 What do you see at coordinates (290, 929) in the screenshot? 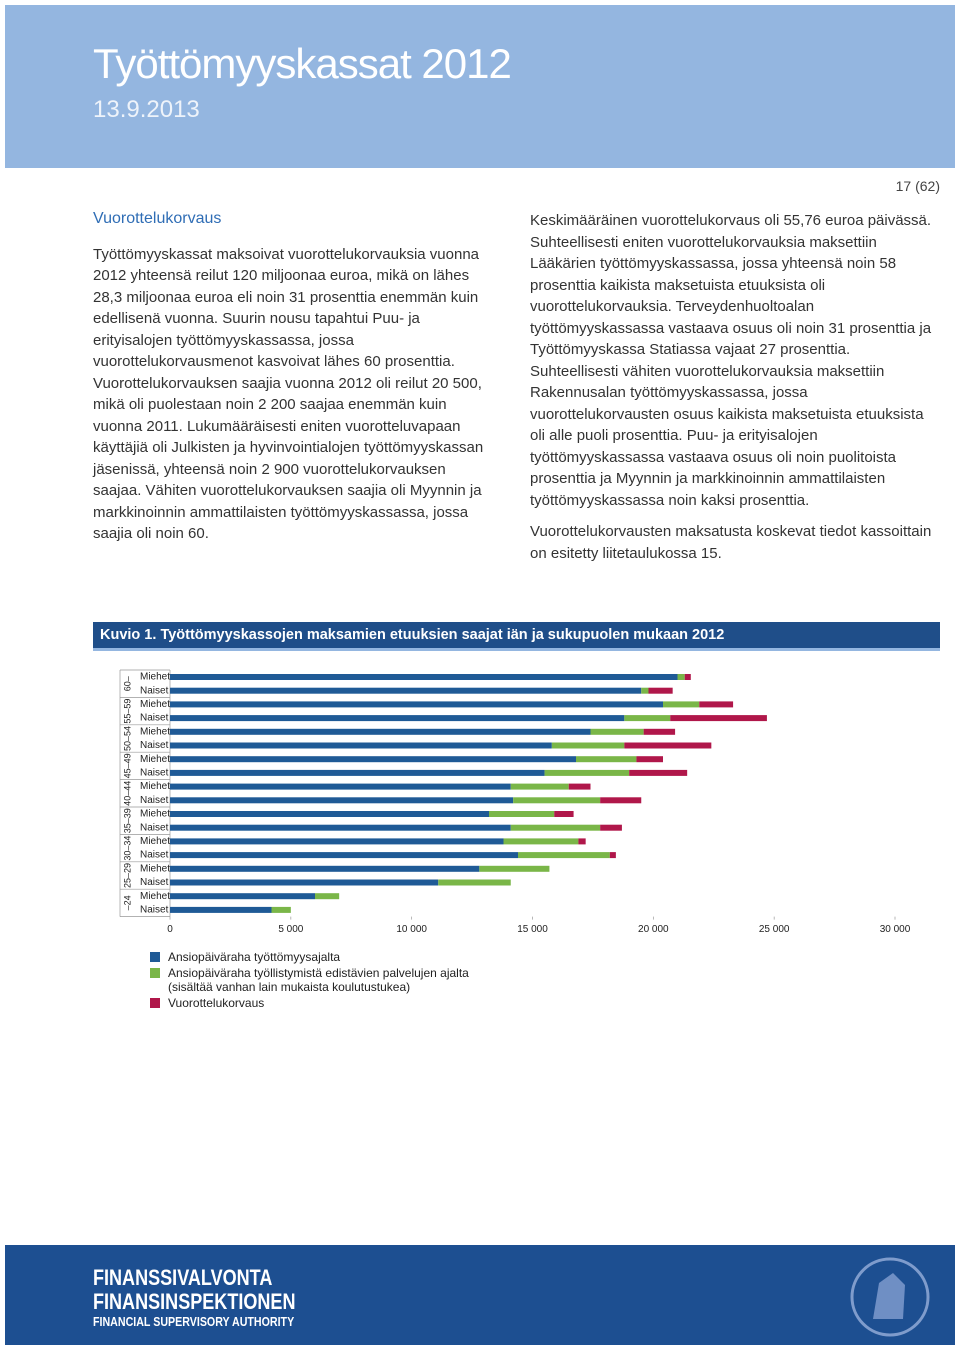
I see `x-tick-label: 5 000` at bounding box center [290, 929].